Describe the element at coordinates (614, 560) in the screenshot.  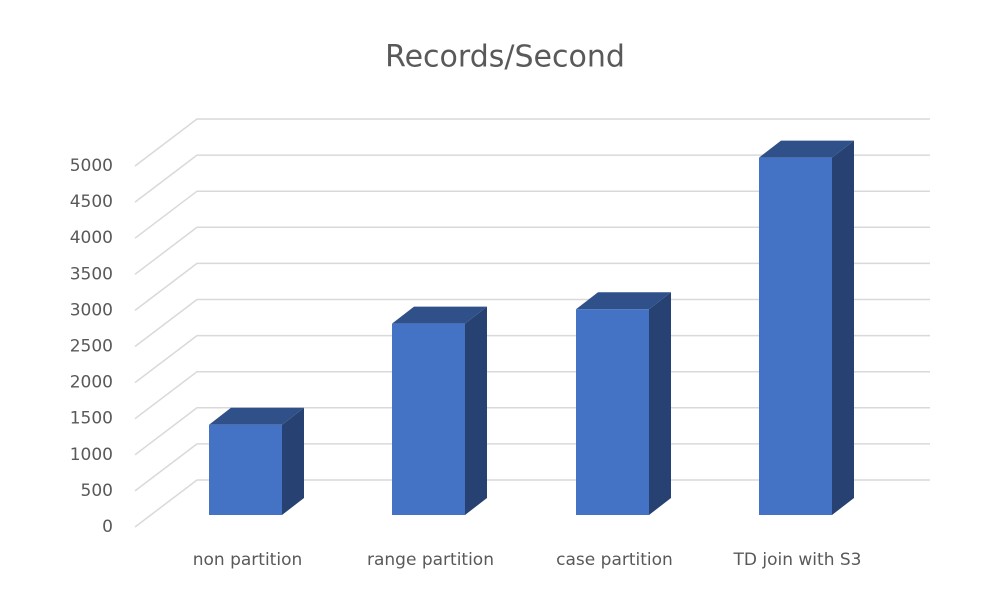
I see `x-tick-label: case partition` at that location.